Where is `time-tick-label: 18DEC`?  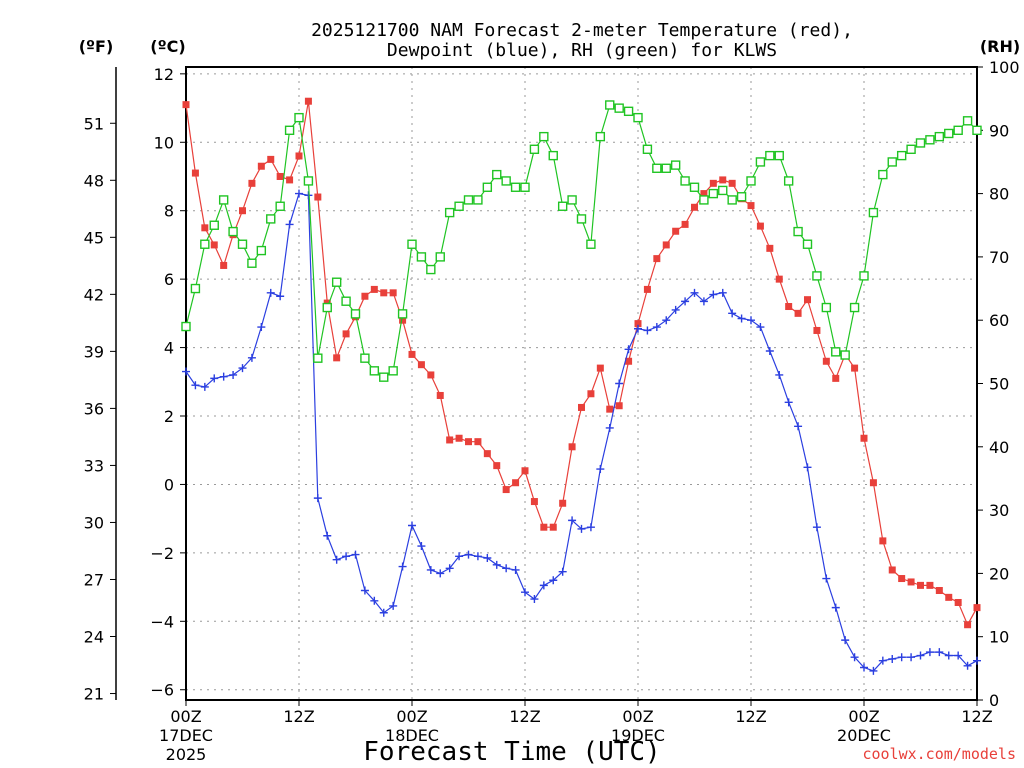
time-tick-label: 18DEC is located at coordinates (412, 735).